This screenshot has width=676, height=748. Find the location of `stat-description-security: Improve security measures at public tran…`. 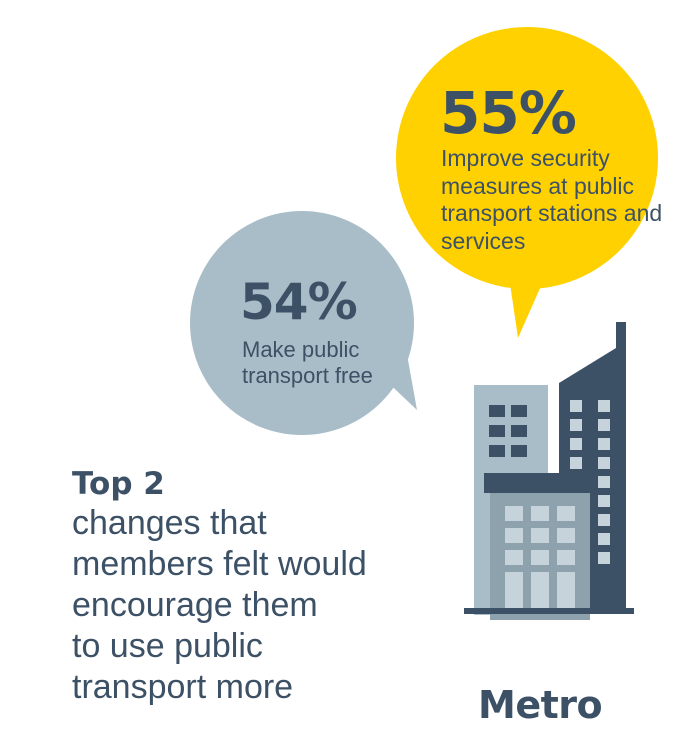

stat-description-security: Improve security measures at public tran… is located at coordinates (552, 199).